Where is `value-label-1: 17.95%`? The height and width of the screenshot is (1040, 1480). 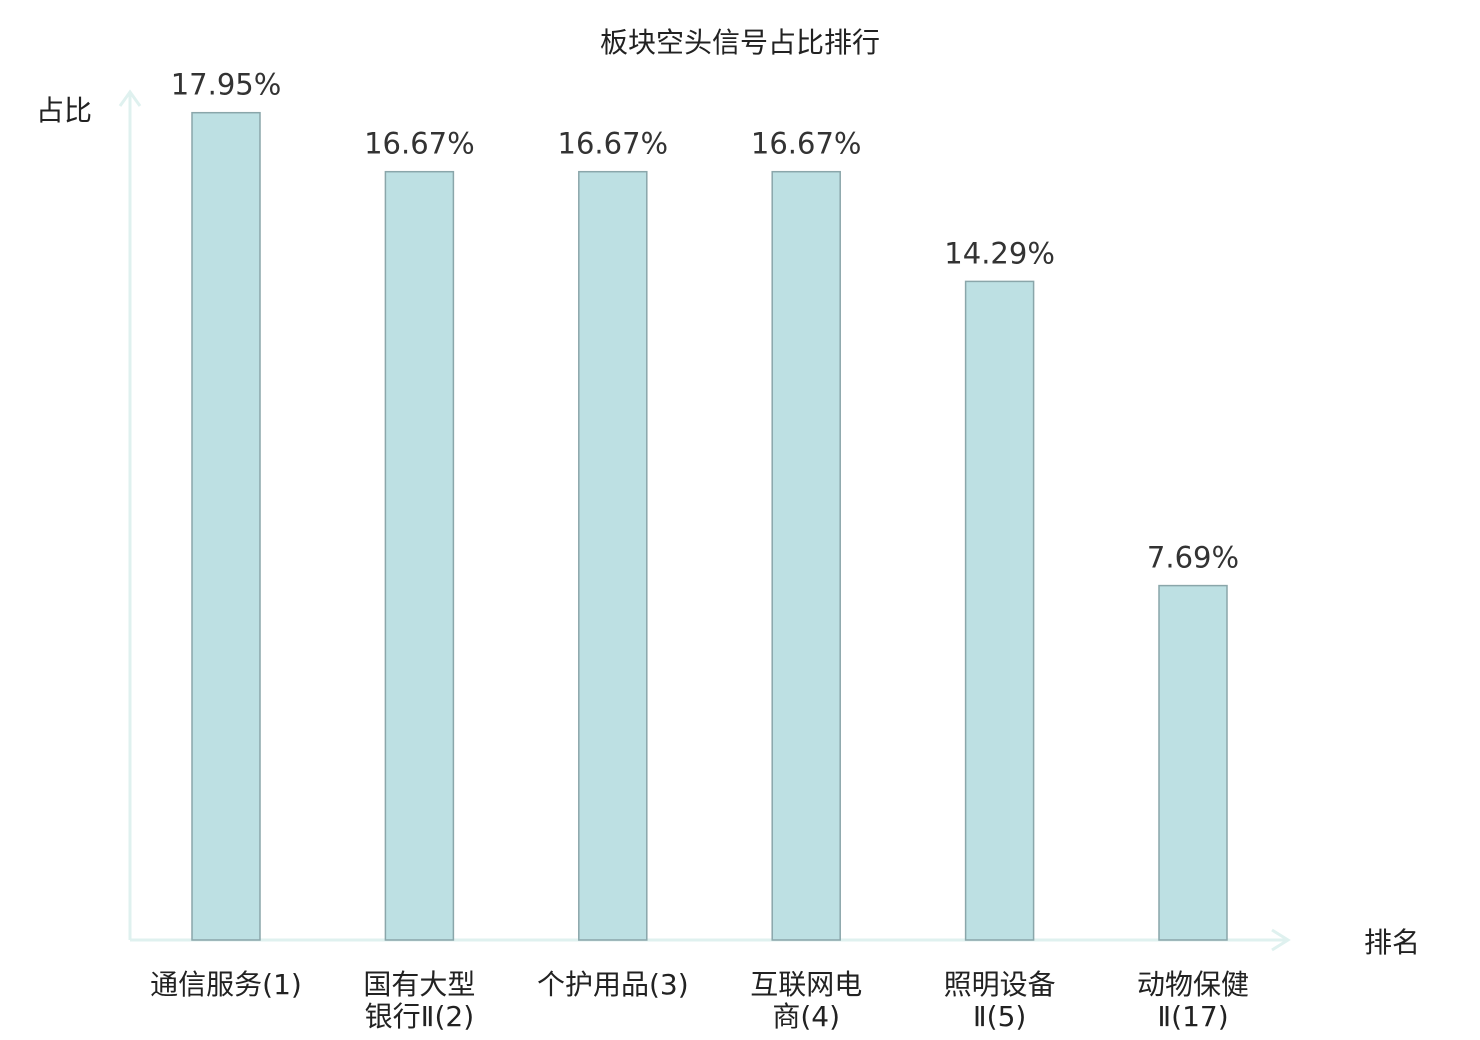 value-label-1: 17.95% is located at coordinates (226, 85).